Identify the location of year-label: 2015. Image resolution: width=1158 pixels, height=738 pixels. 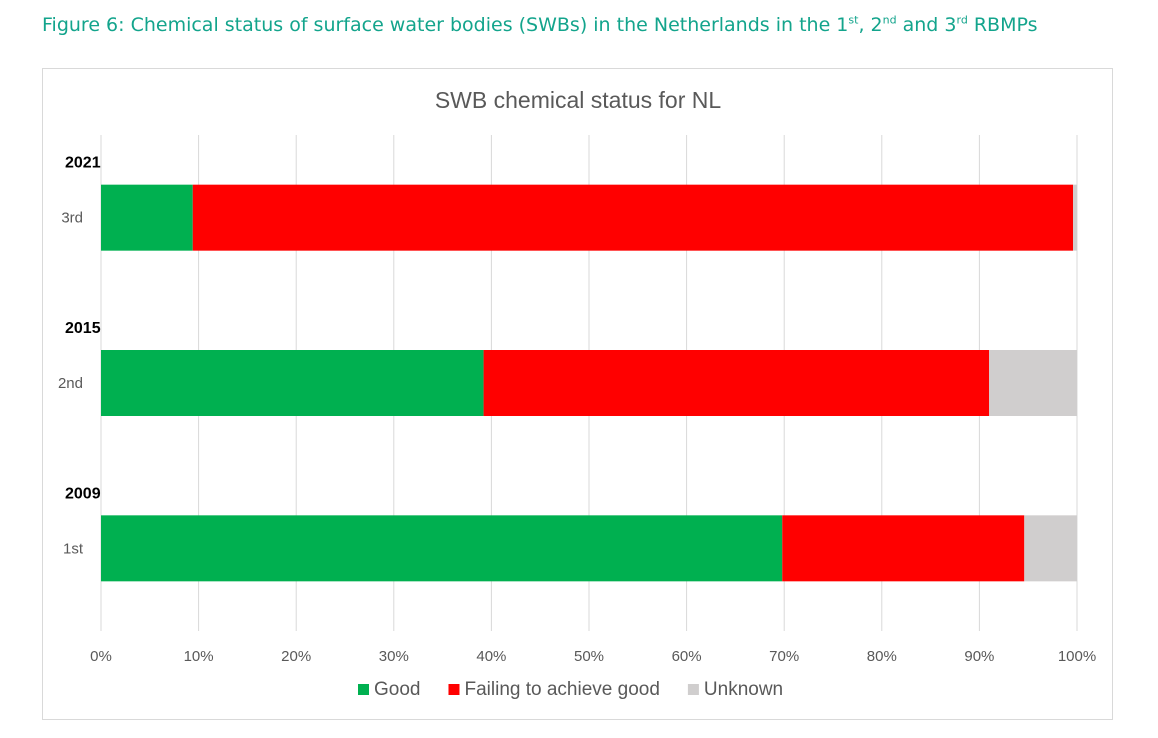
(83, 328).